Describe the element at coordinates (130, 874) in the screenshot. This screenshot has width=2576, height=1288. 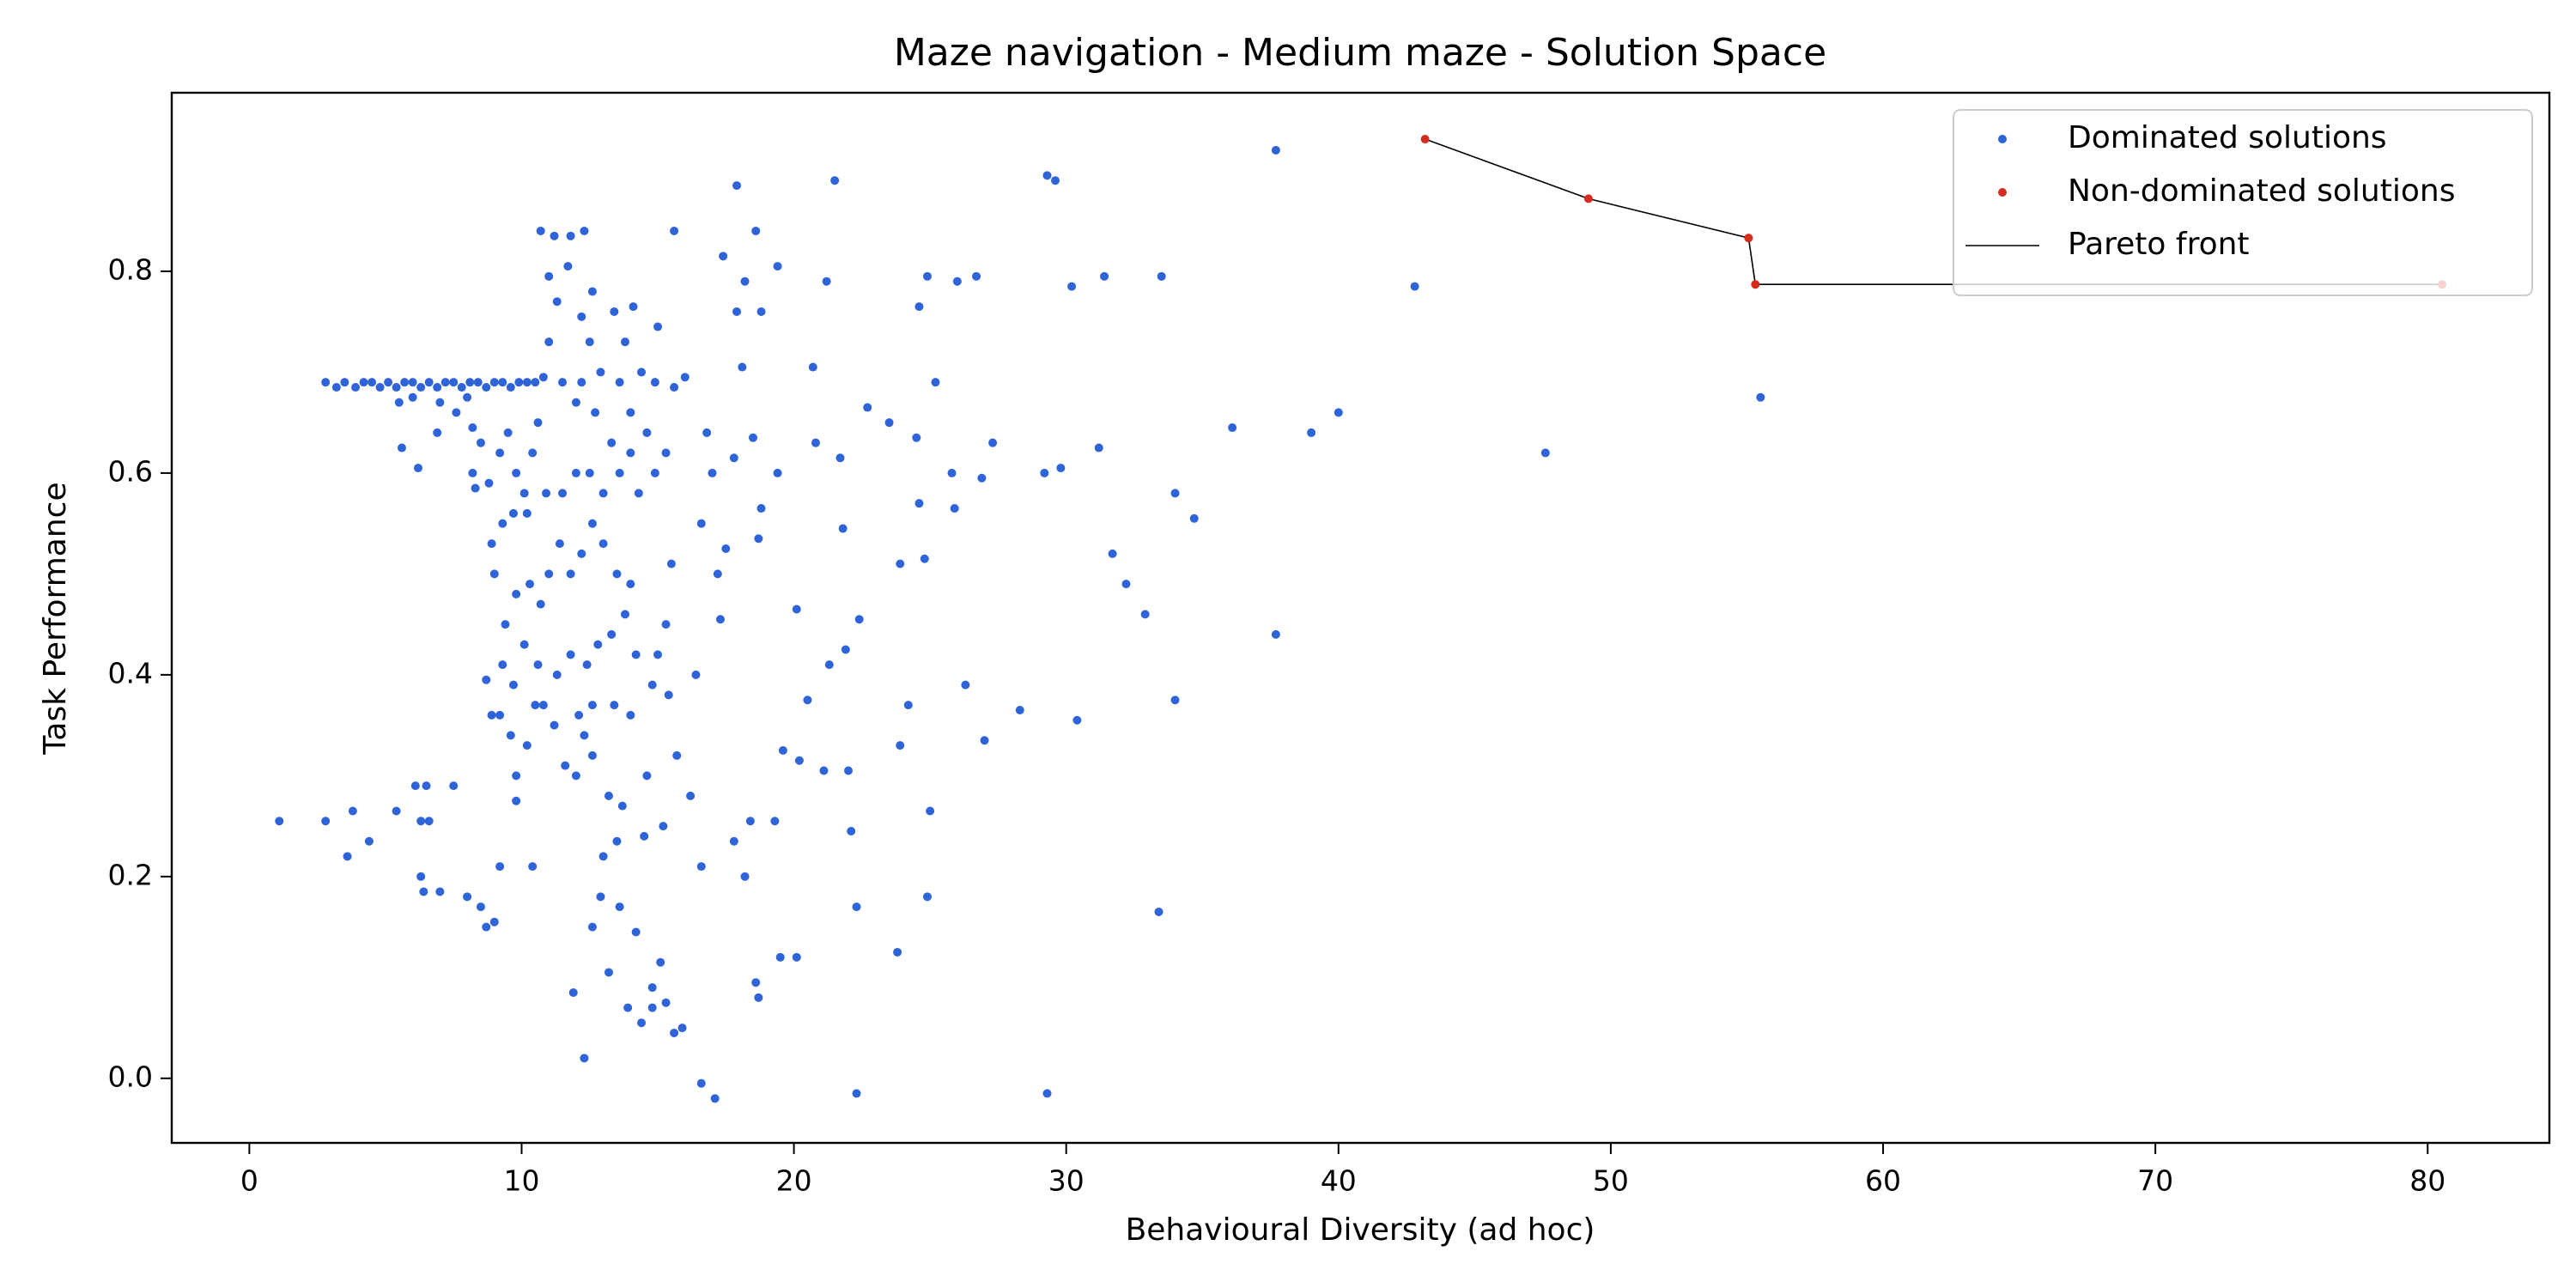
I see `y-tick-label: 0.2` at that location.